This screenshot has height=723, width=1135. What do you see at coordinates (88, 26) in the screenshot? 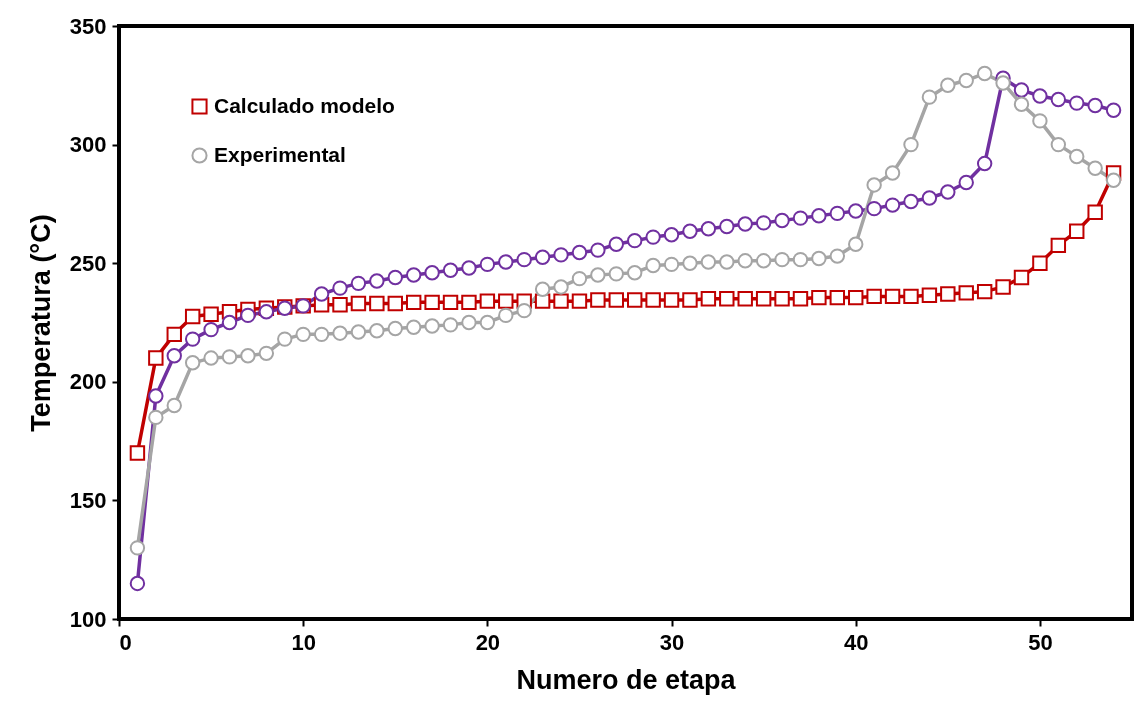
I see `y-tick-label: 350` at bounding box center [88, 26].